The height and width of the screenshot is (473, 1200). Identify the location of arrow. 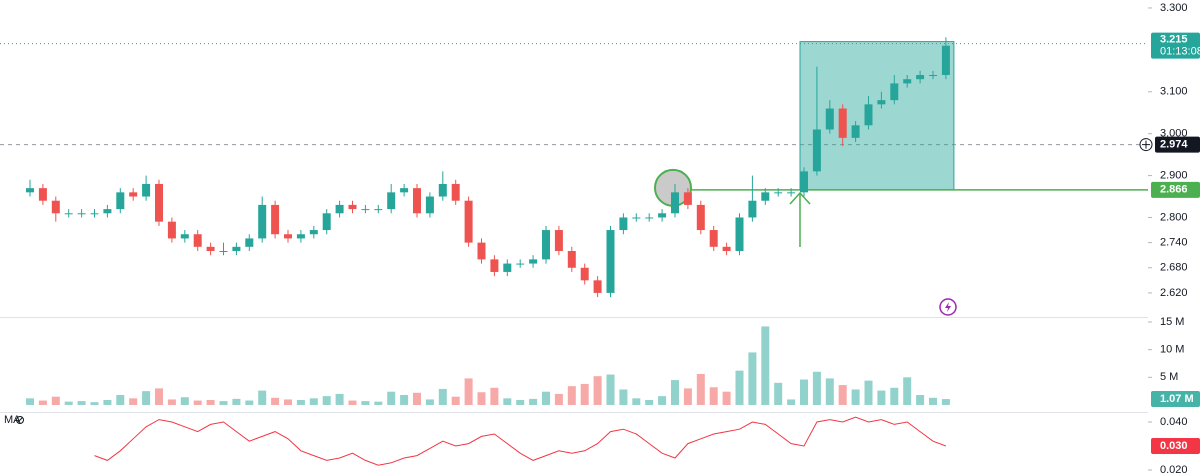
(800, 219).